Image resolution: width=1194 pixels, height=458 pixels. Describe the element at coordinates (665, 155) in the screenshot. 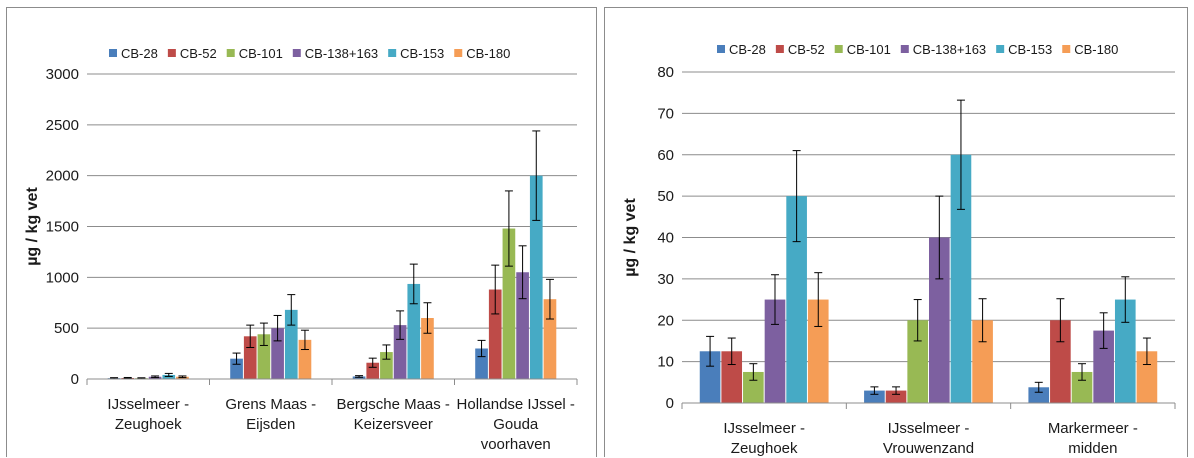

I see `y-tick-label: 60` at that location.